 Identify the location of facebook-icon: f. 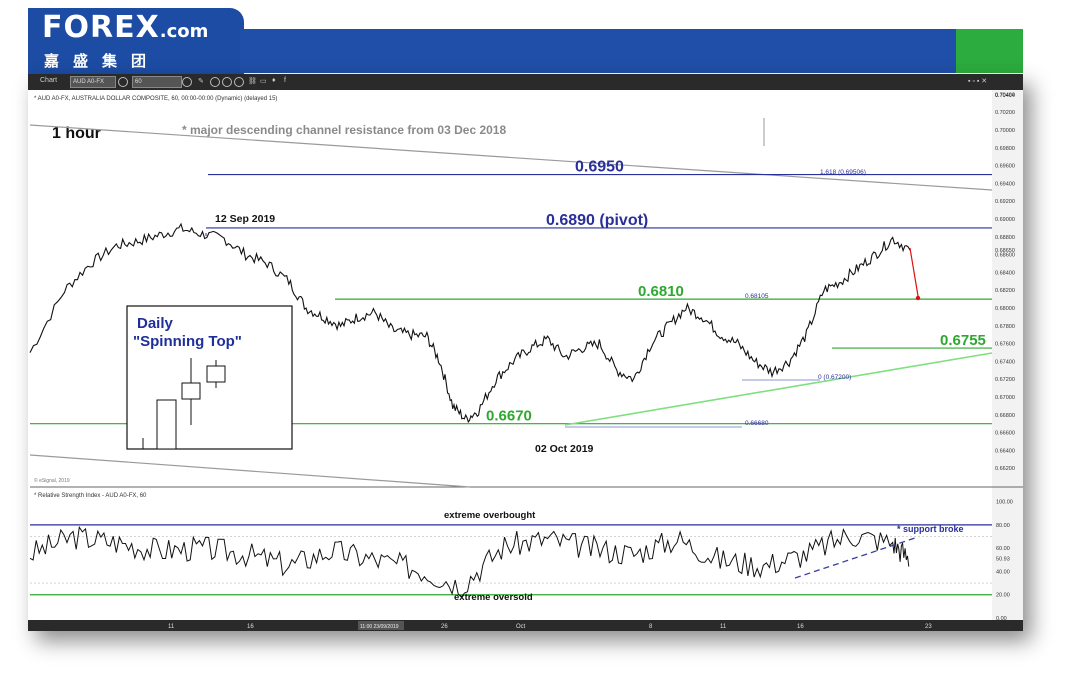
(285, 80).